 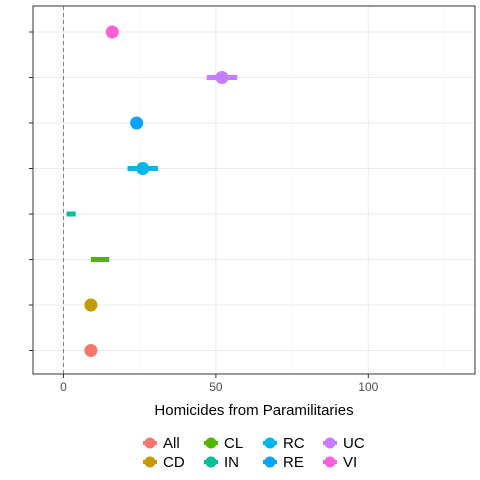 What do you see at coordinates (270, 443) in the screenshot?
I see `legend-key-dot-rc` at bounding box center [270, 443].